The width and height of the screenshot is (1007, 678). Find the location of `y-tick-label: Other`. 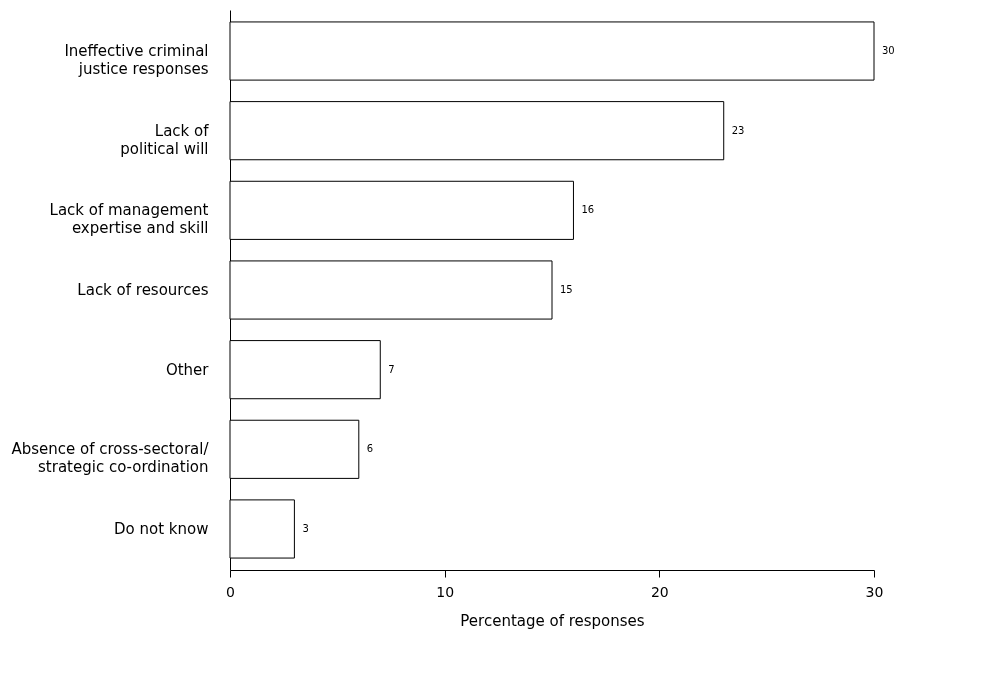

y-tick-label: Other is located at coordinates (187, 369).